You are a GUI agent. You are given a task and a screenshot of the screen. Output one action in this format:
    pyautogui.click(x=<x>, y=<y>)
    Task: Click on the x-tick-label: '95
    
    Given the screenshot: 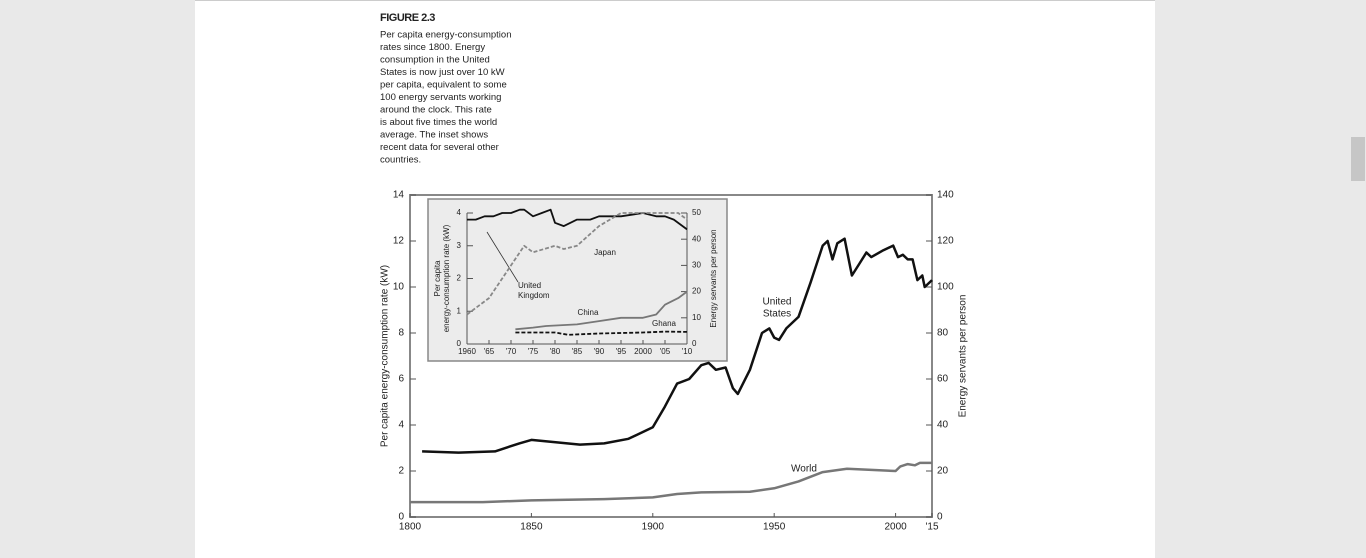 What is the action you would take?
    pyautogui.click(x=621, y=351)
    